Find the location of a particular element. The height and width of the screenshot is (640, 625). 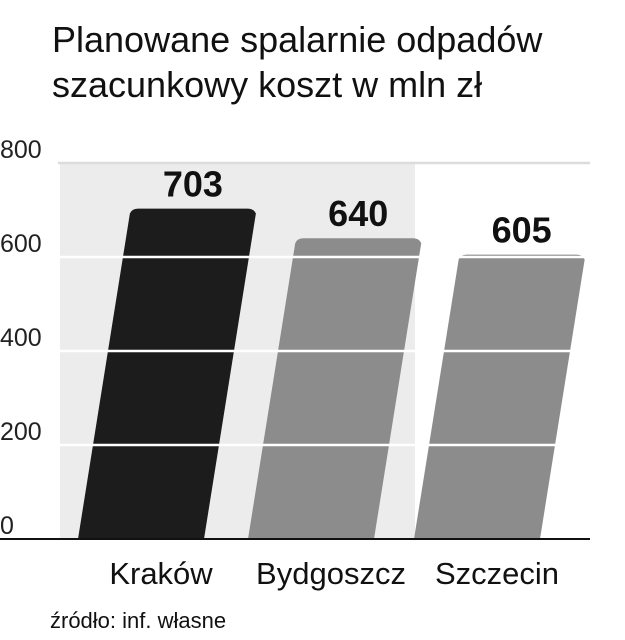

chart-subtitle: szacunkowy koszt w mln zł is located at coordinates (267, 84).